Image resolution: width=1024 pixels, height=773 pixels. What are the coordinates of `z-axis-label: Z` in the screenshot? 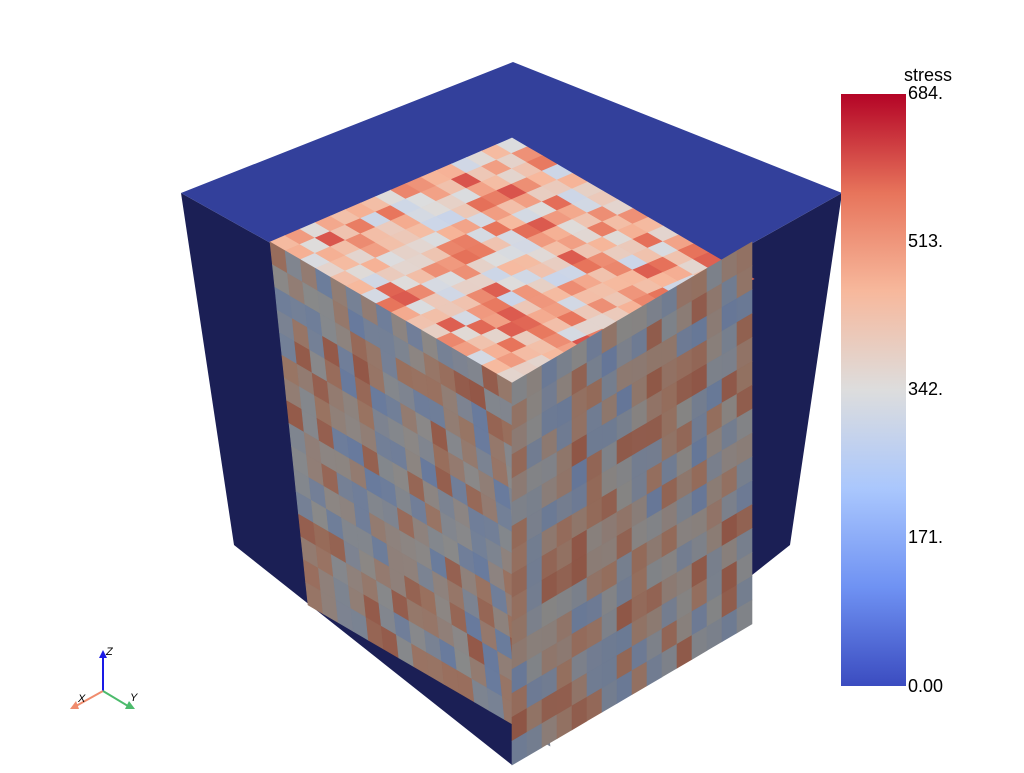 It's located at (109, 652).